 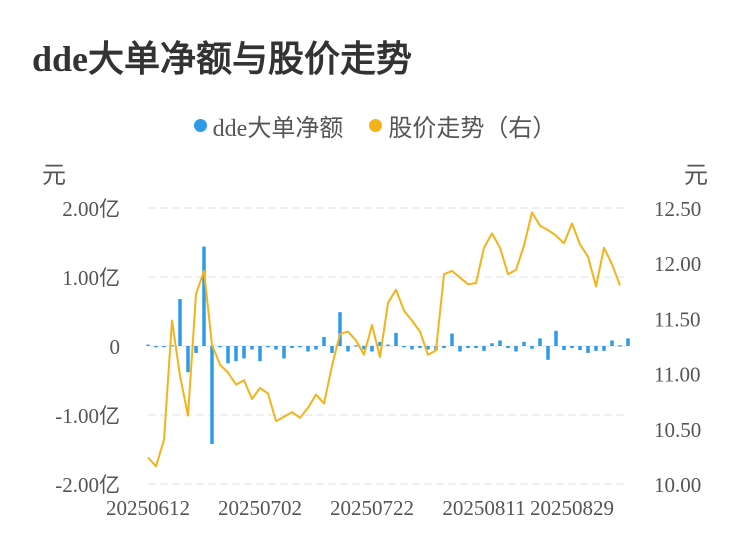 I want to click on right-tick-label: 11.00, so click(x=677, y=375).